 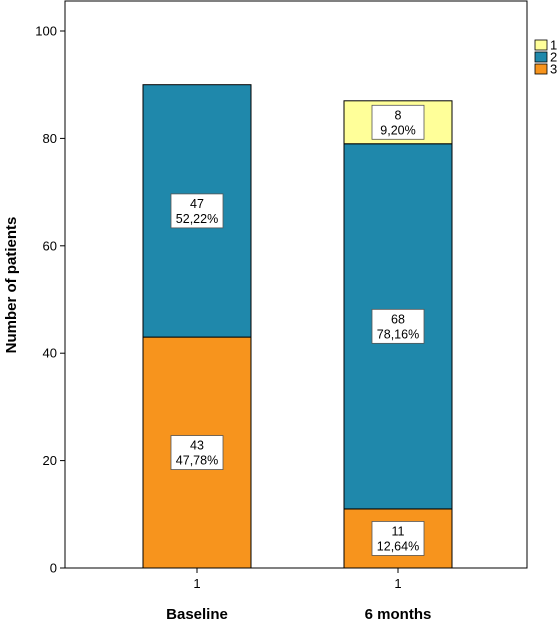 I want to click on data-label-count: 43, so click(x=197, y=446).